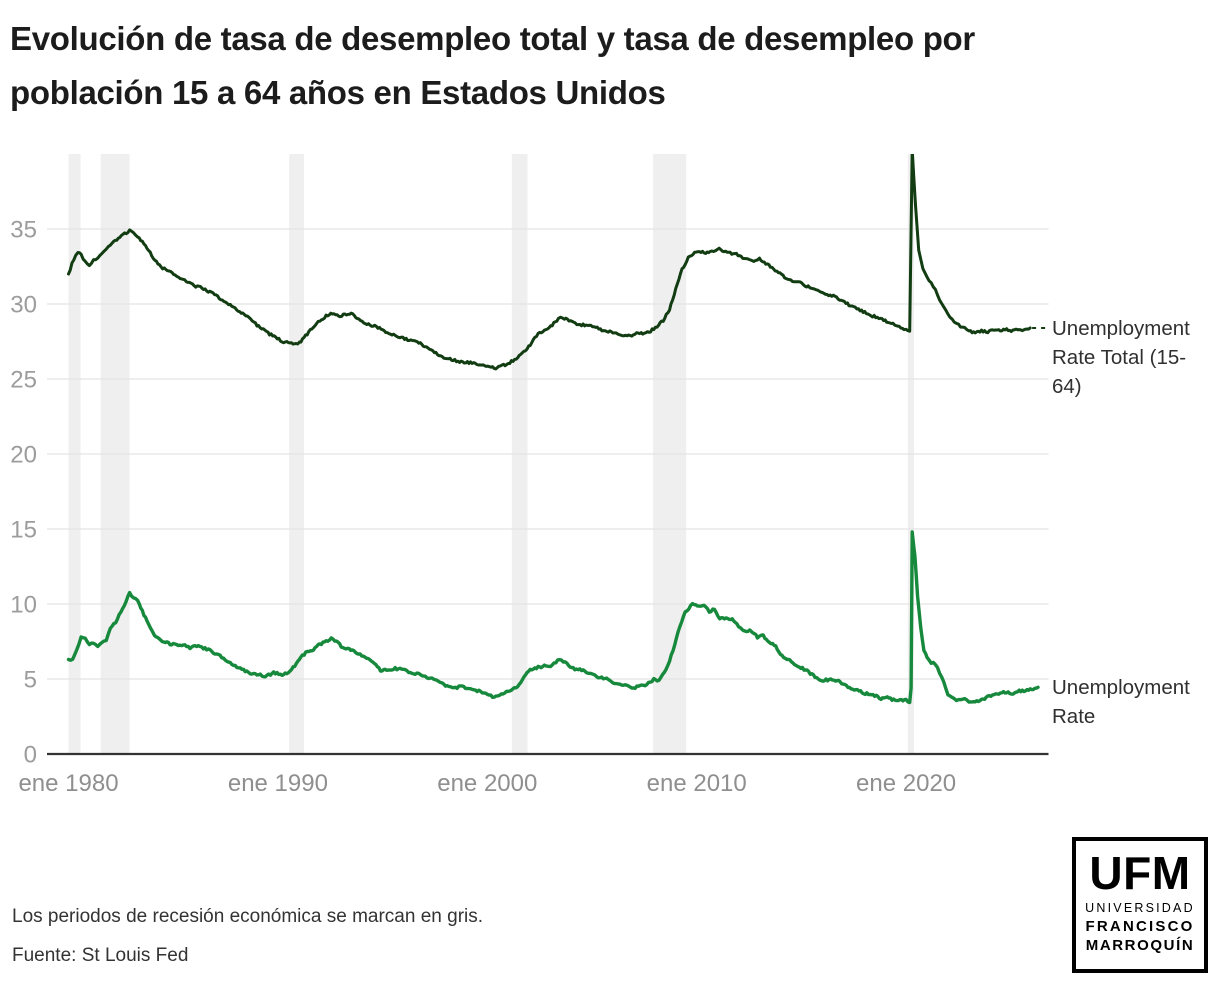 This screenshot has height=986, width=1220. I want to click on series-line-rate, so click(553, 617).